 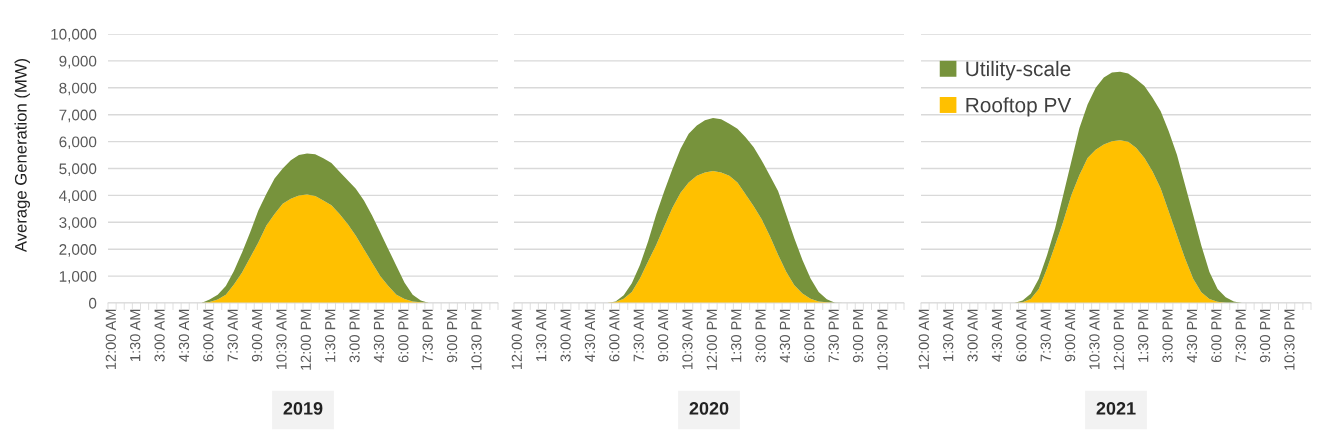 I want to click on legend-label: Utility-scale, so click(x=1018, y=70).